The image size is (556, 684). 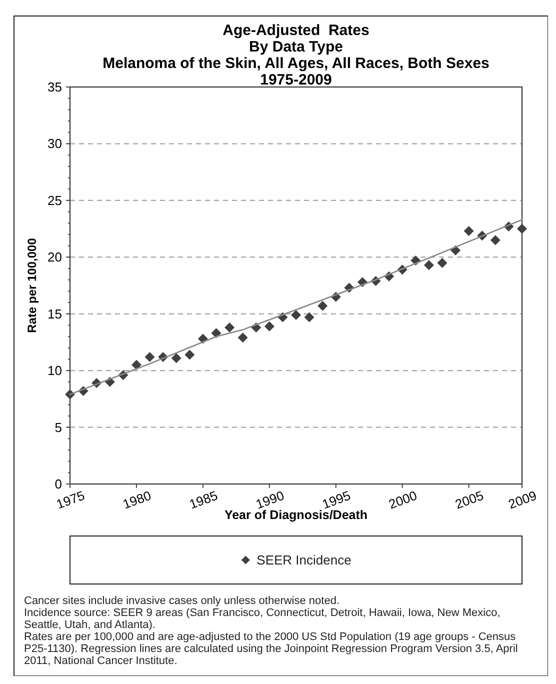 What do you see at coordinates (296, 515) in the screenshot?
I see `x-axis-title: Year of Diagnosis/Death` at bounding box center [296, 515].